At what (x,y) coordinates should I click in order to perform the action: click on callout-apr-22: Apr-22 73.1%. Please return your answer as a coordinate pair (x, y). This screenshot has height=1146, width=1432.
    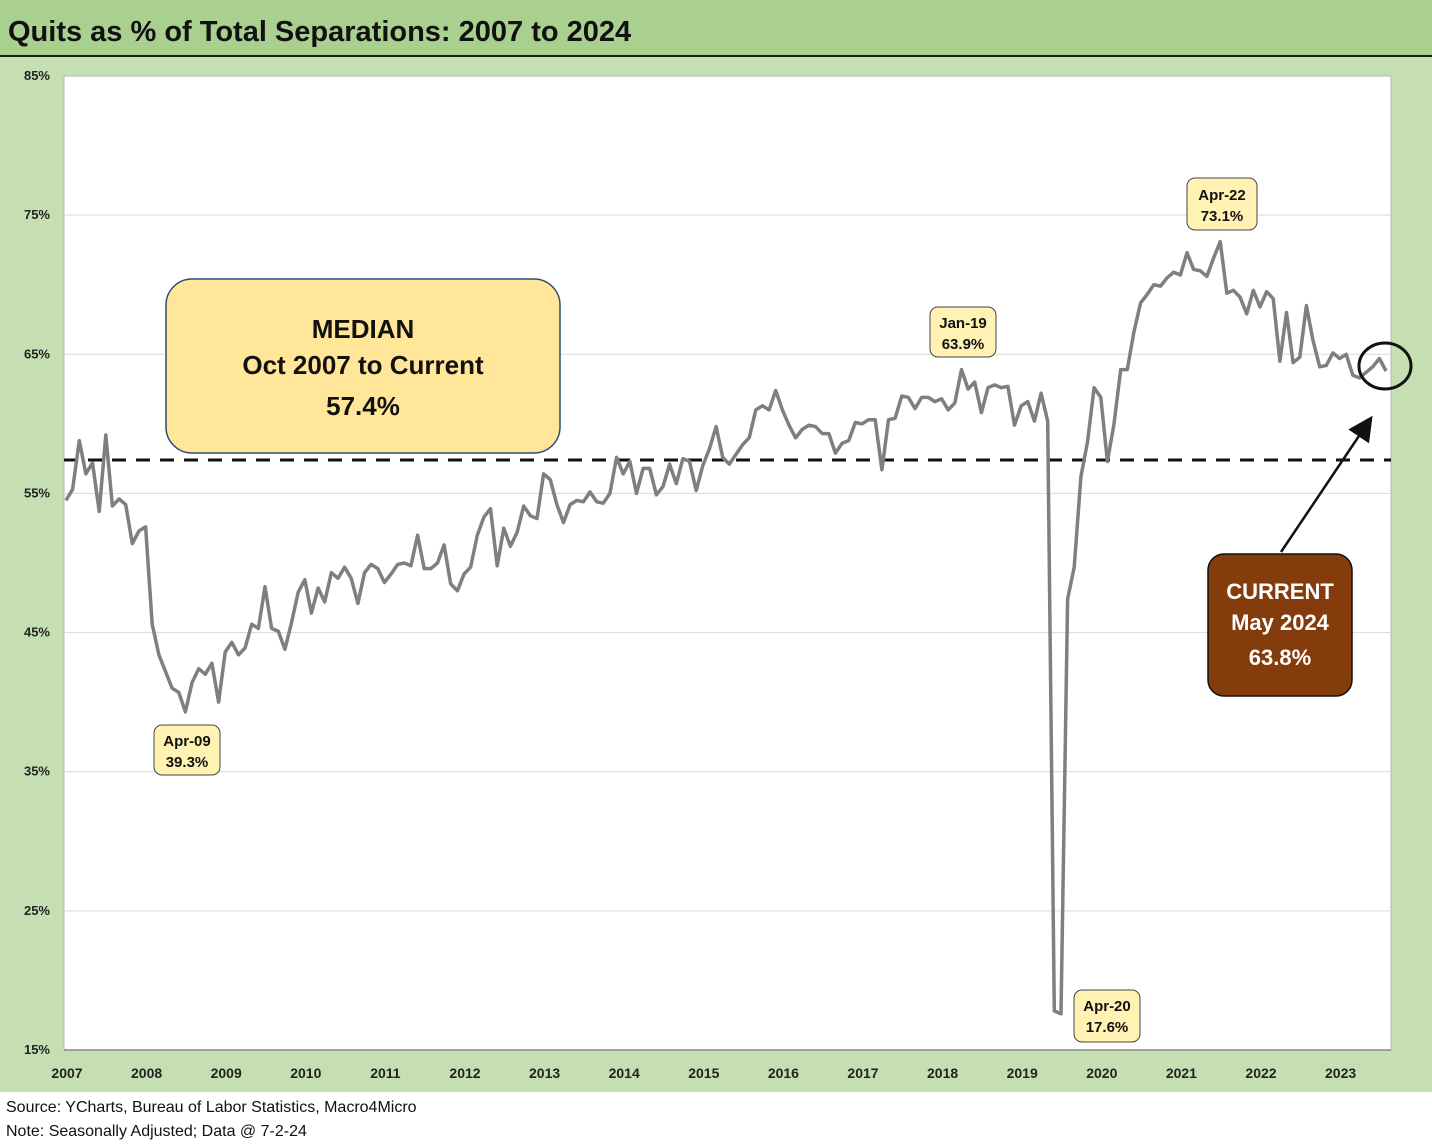
    Looking at the image, I should click on (1222, 204).